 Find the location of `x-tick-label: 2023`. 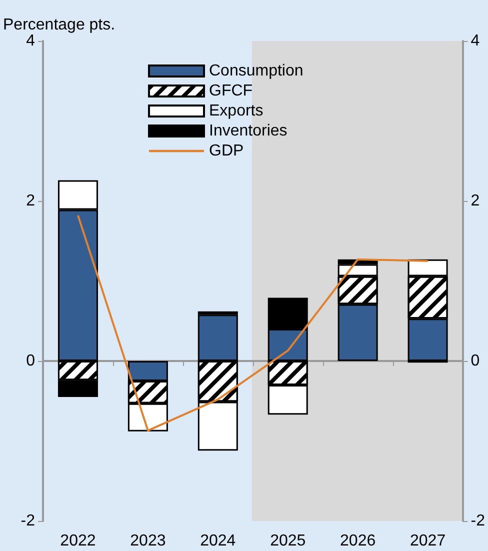

x-tick-label: 2023 is located at coordinates (148, 541).